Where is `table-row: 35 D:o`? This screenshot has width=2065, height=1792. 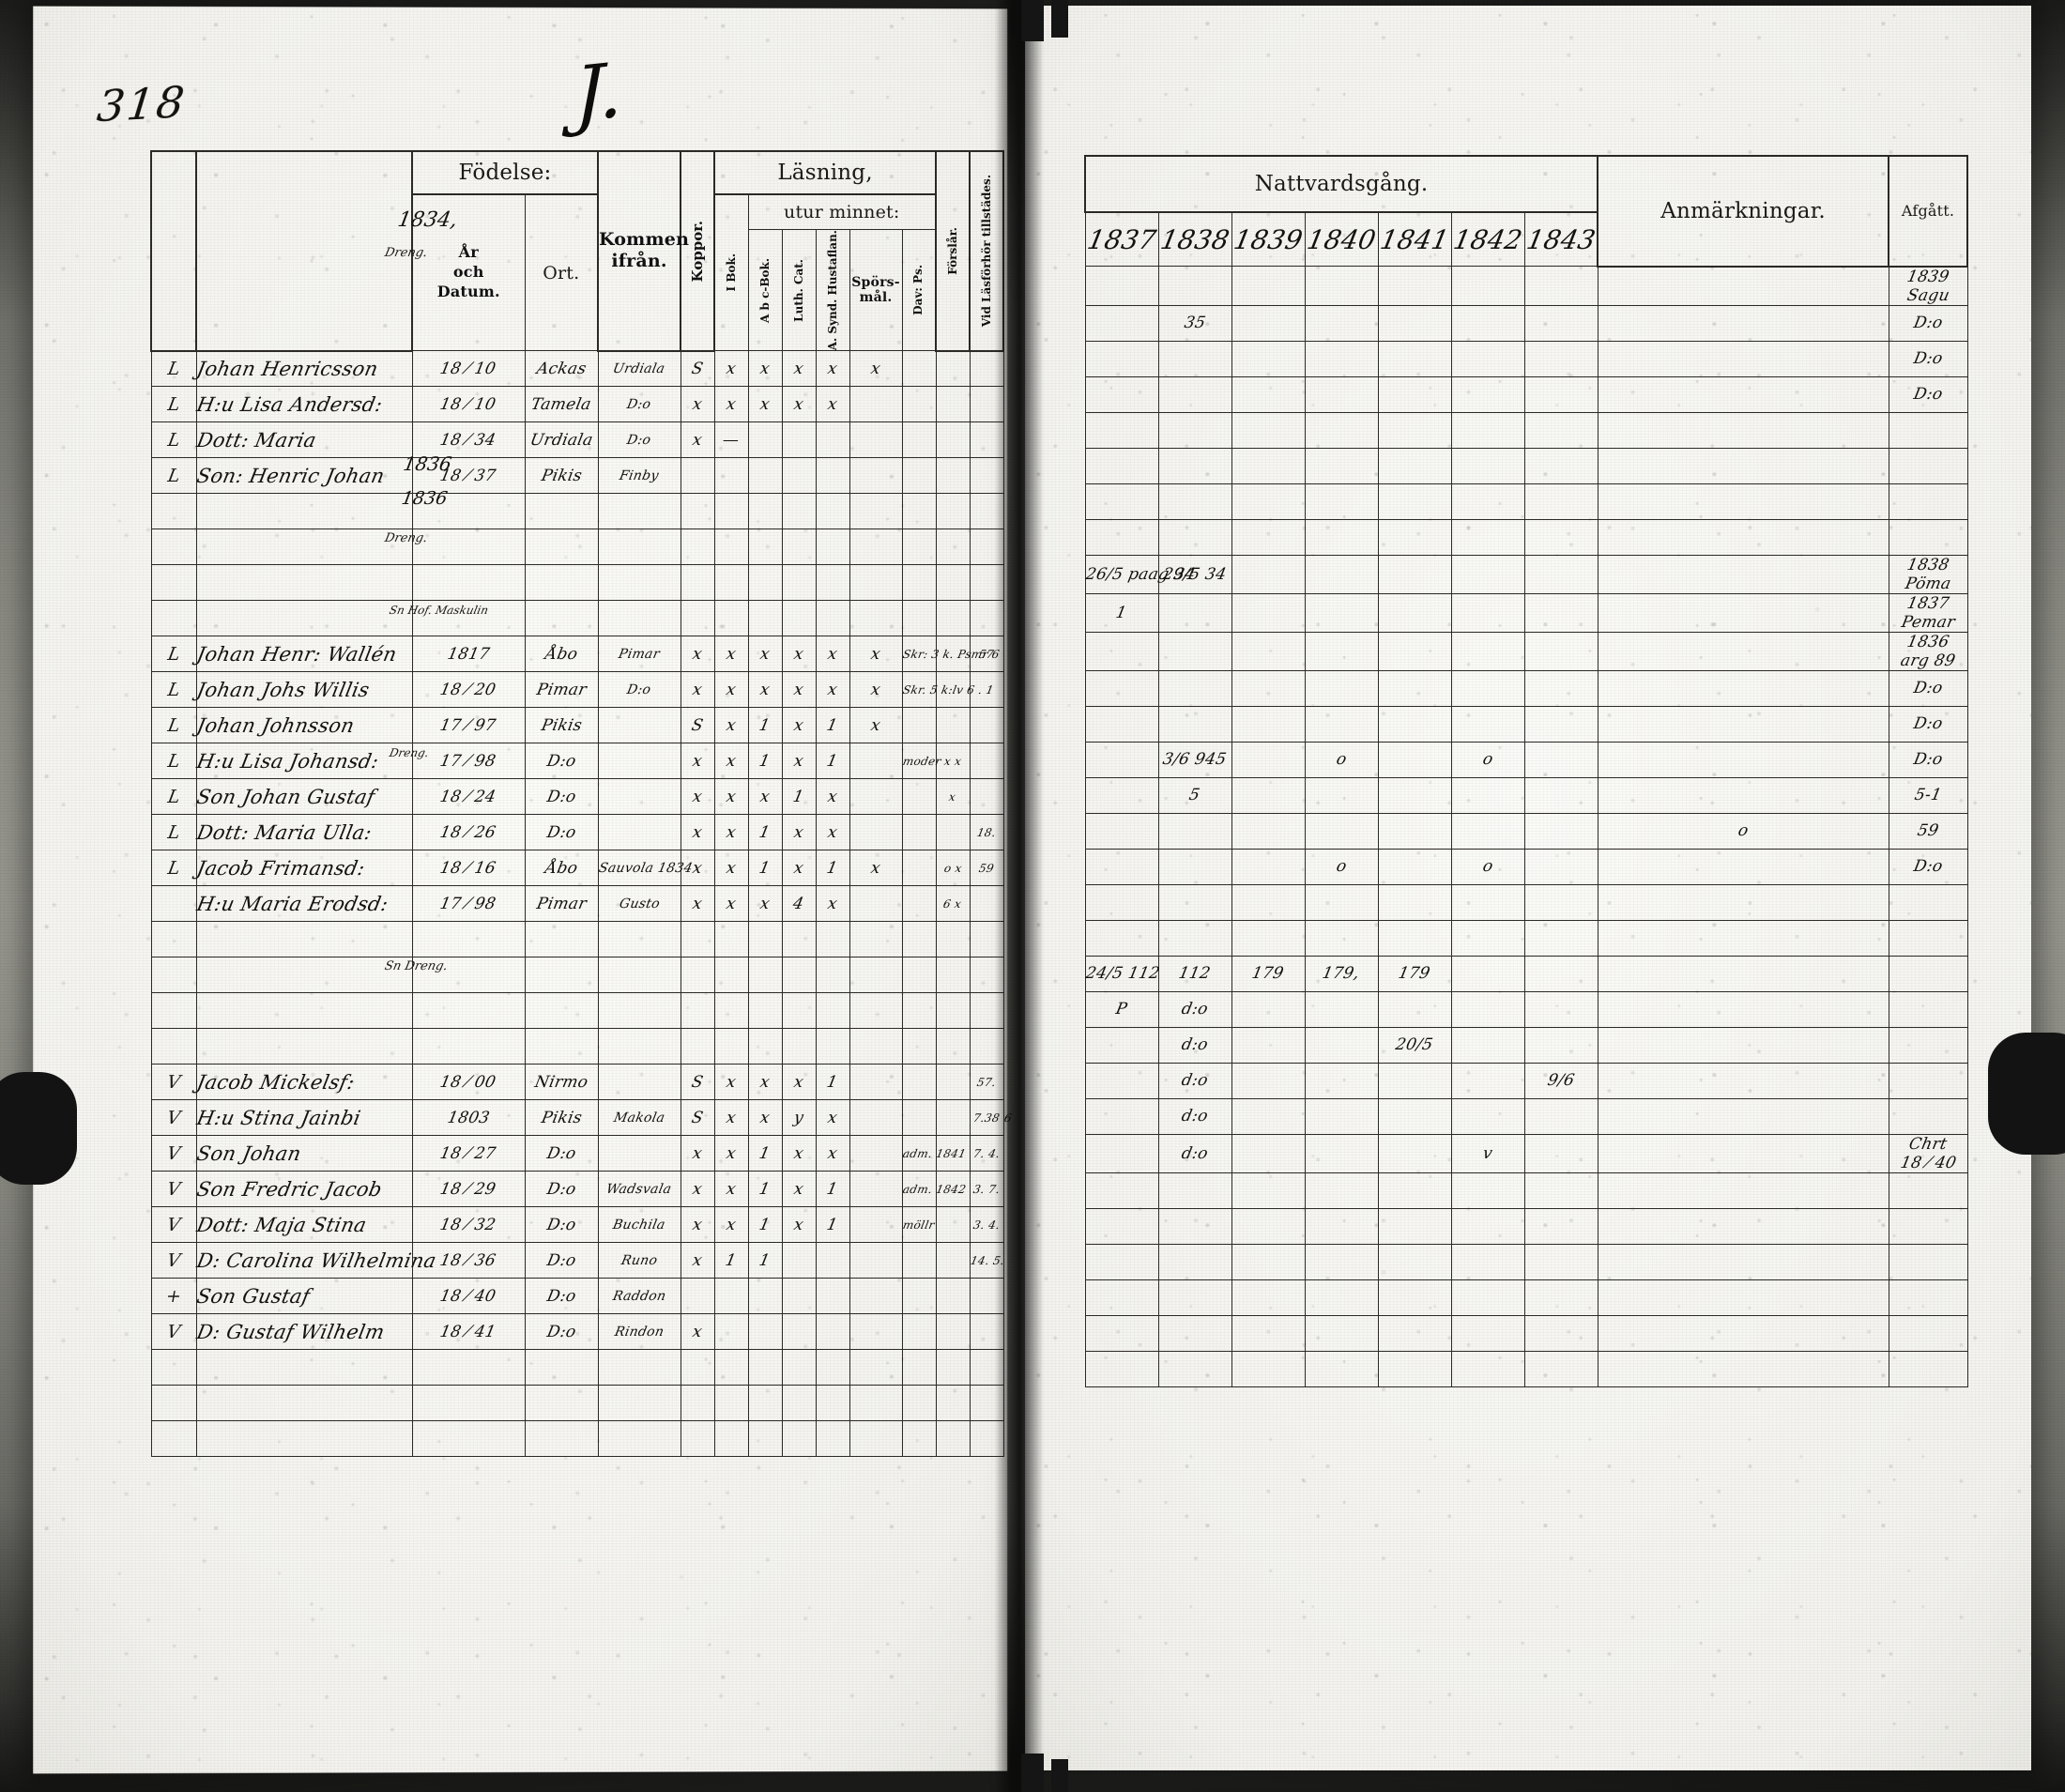
table-row: 35 D:o is located at coordinates (1526, 323).